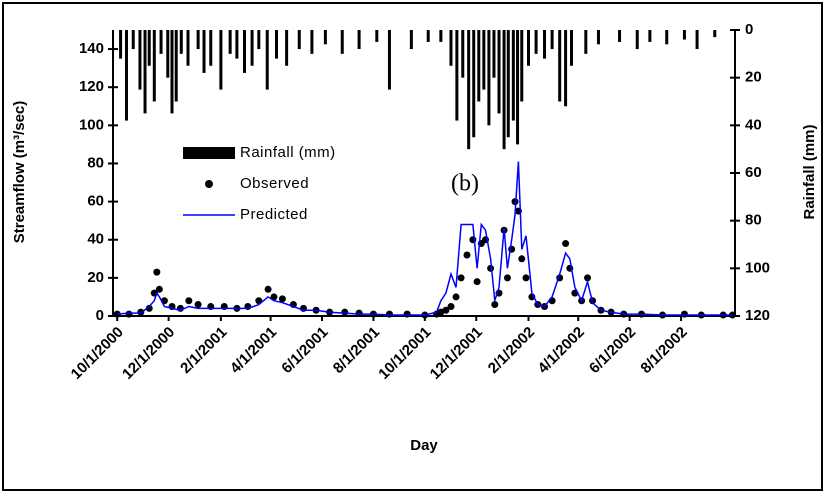 Image resolution: width=825 pixels, height=498 pixels. What do you see at coordinates (753, 172) in the screenshot?
I see `y2-tick-label: 60` at bounding box center [753, 172].